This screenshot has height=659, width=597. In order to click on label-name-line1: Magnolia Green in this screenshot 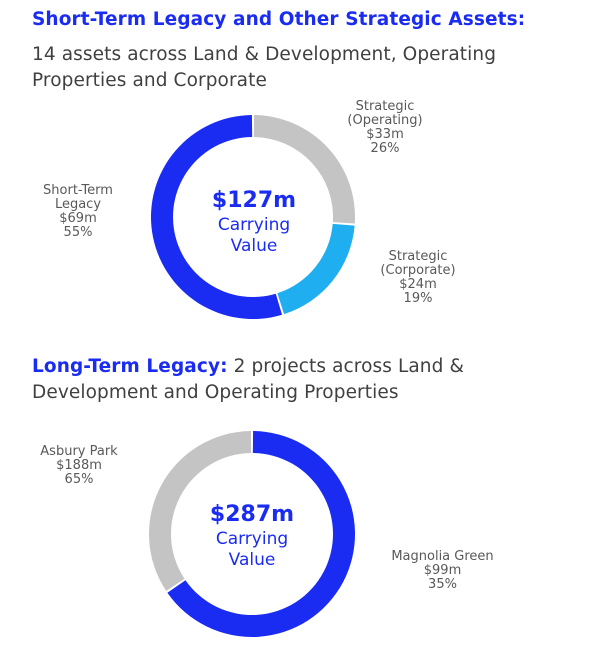, I will do `click(442, 556)`.